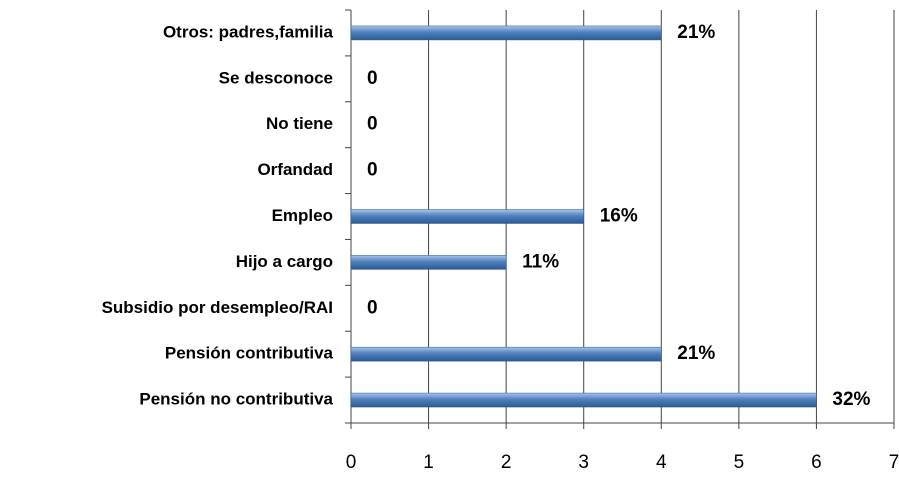 This screenshot has height=477, width=899. What do you see at coordinates (583, 462) in the screenshot?
I see `x-tick-label: 3` at bounding box center [583, 462].